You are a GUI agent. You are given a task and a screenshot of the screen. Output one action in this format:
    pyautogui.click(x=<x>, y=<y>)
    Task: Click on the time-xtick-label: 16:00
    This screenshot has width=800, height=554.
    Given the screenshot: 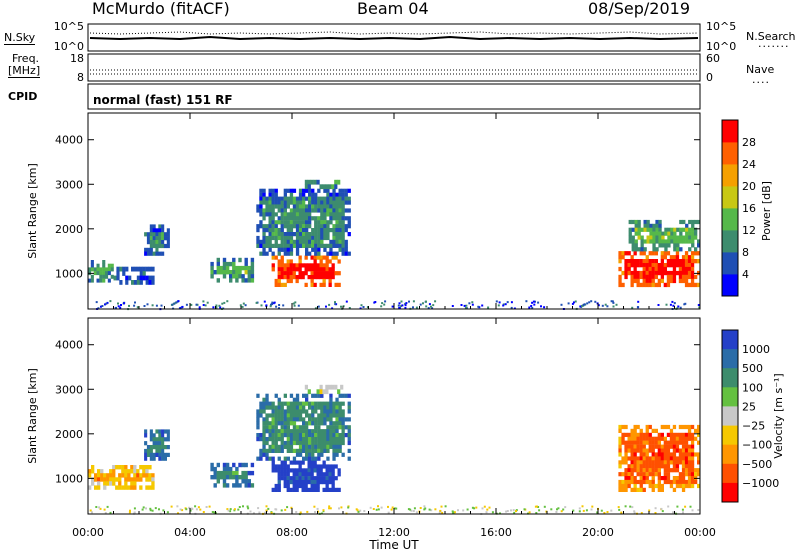 What is the action you would take?
    pyautogui.click(x=496, y=532)
    